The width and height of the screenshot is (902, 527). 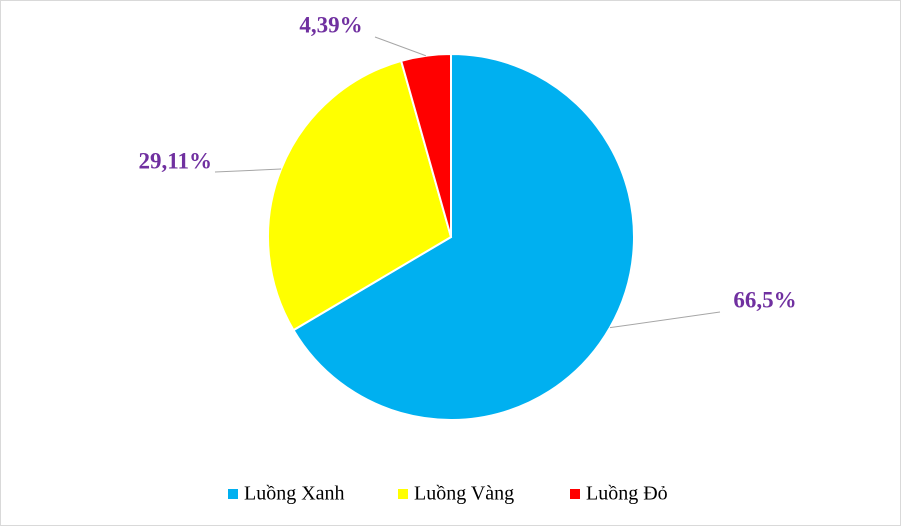 What do you see at coordinates (330, 24) in the screenshot?
I see `value-label: 4,39%` at bounding box center [330, 24].